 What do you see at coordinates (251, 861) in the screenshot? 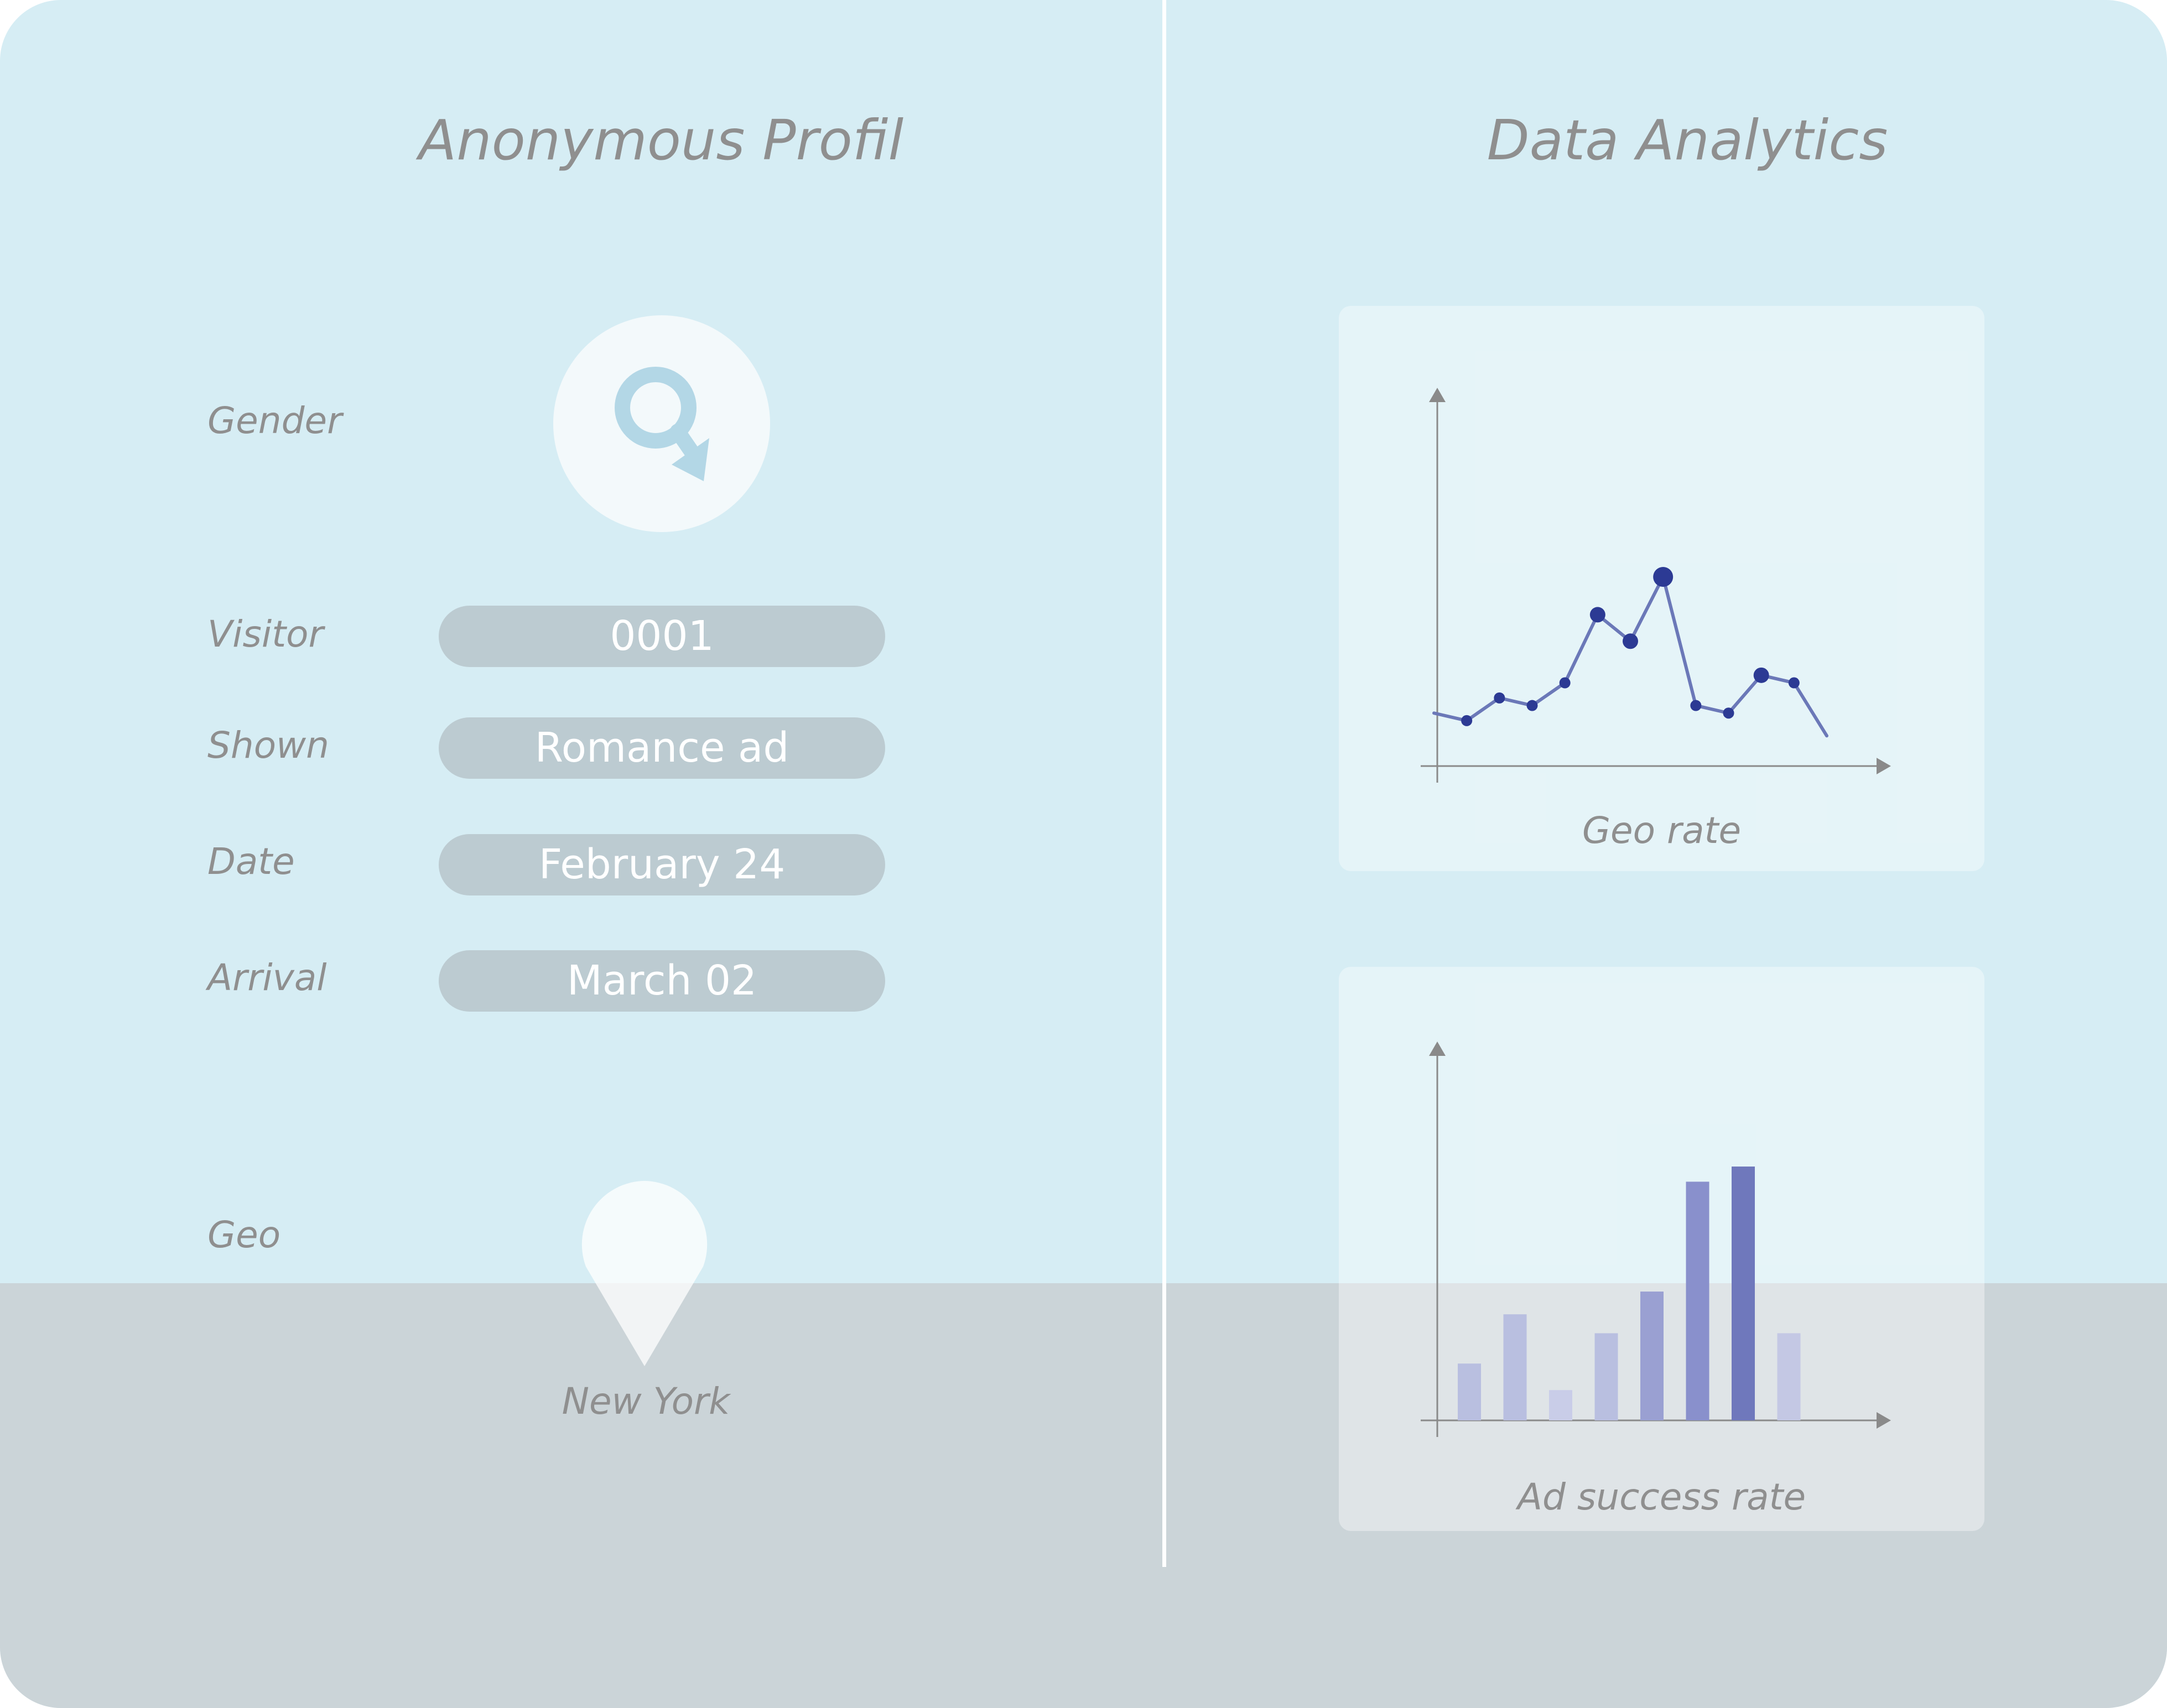
I see `date-label: Date` at bounding box center [251, 861].